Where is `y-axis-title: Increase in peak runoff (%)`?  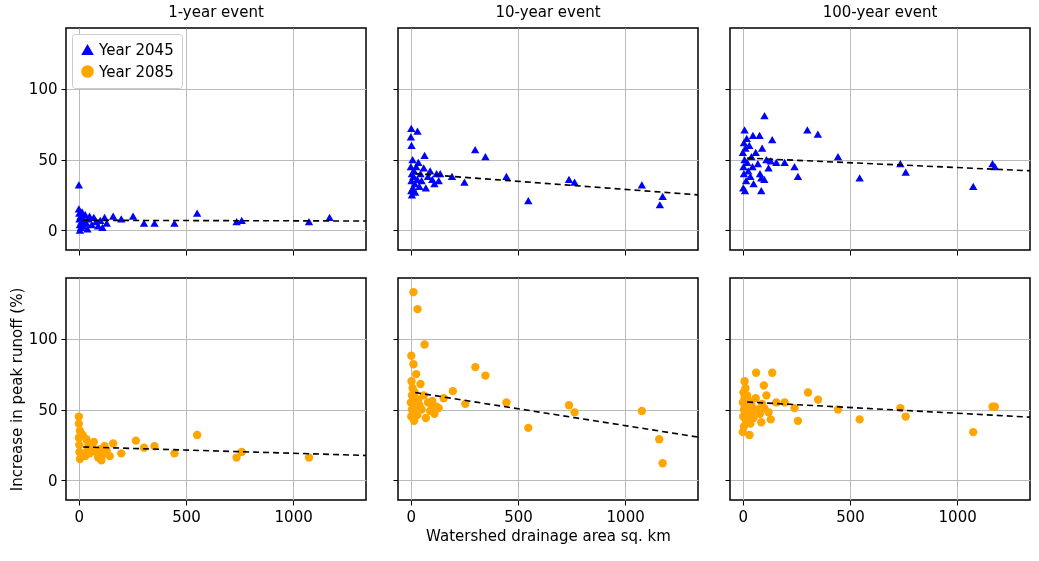
y-axis-title: Increase in peak runoff (%) is located at coordinates (16, 389).